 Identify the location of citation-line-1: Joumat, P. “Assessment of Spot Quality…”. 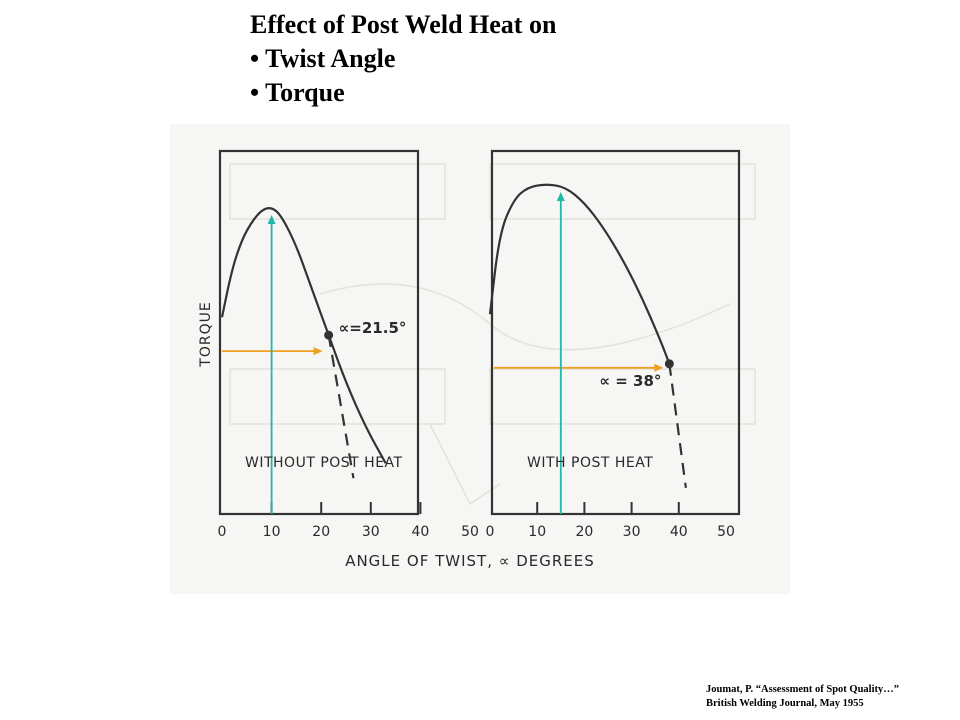
(802, 689).